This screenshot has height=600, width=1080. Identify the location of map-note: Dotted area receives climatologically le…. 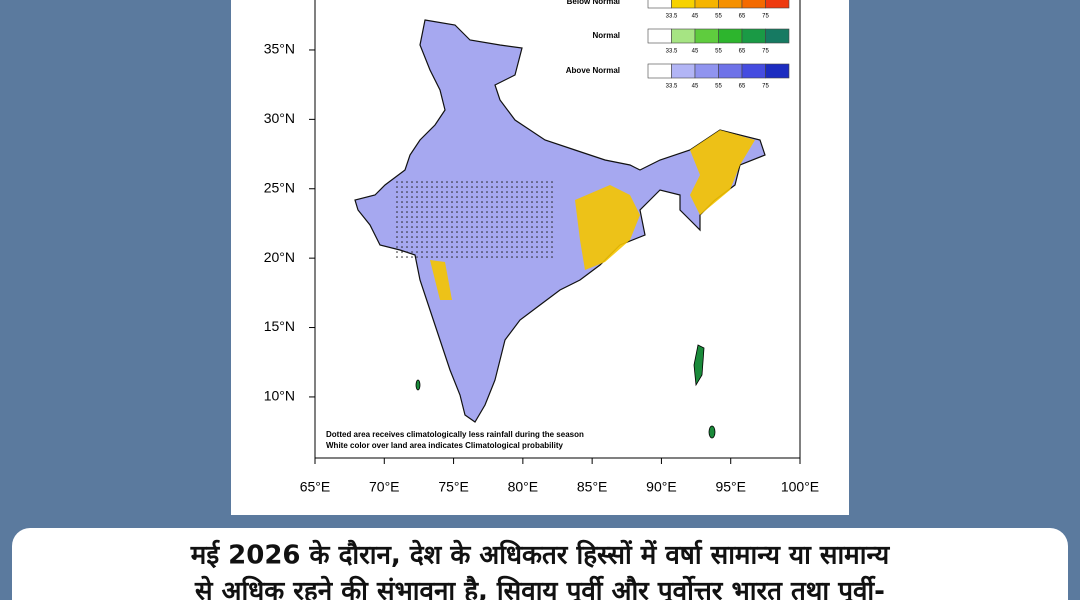
(455, 434).